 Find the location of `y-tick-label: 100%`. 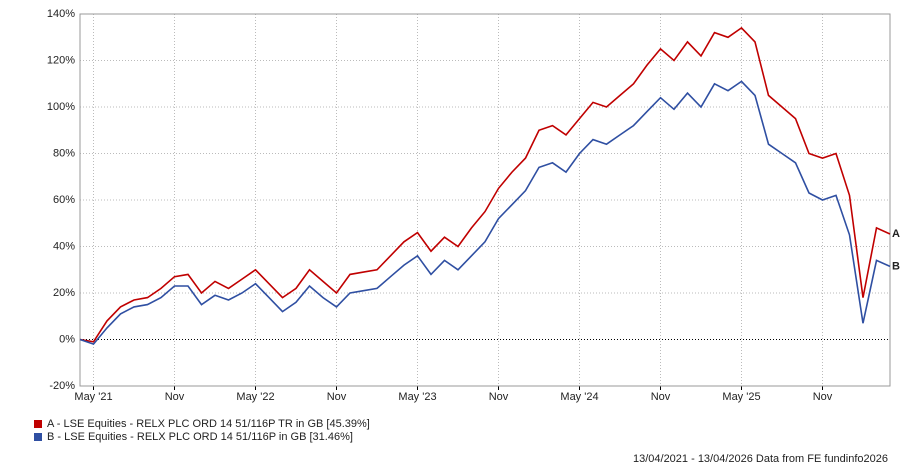

y-tick-label: 100% is located at coordinates (61, 107).